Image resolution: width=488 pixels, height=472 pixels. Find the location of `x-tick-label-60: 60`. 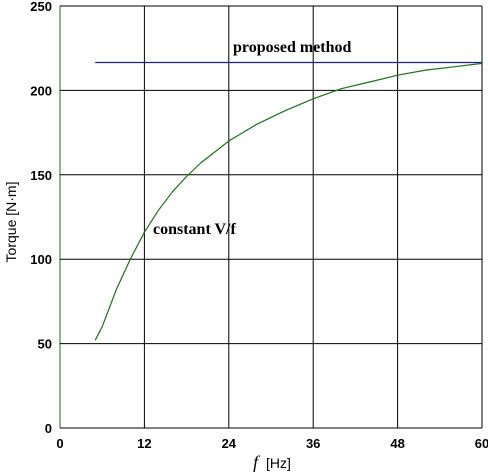

x-tick-label-60: 60 is located at coordinates (481, 443).